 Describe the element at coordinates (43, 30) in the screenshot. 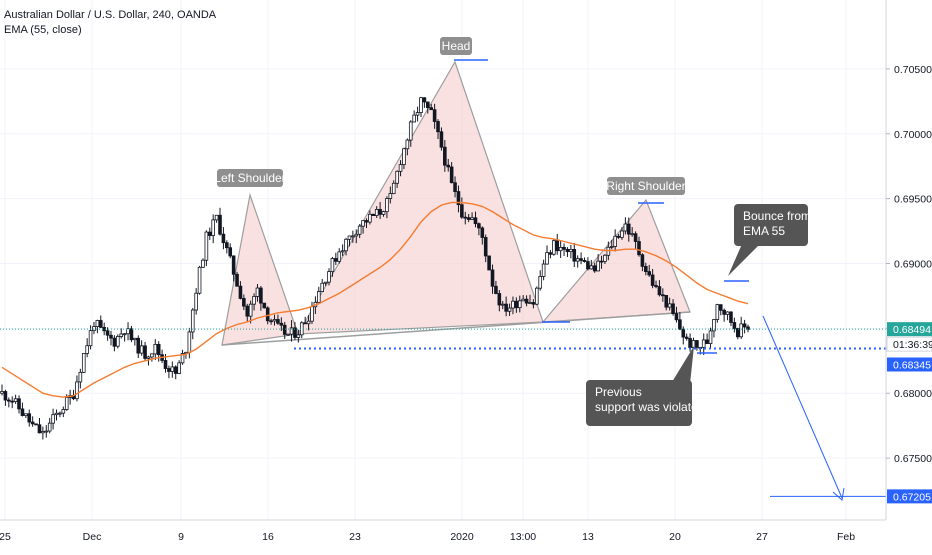

I see `indicator-label: EMA (55, close)` at that location.